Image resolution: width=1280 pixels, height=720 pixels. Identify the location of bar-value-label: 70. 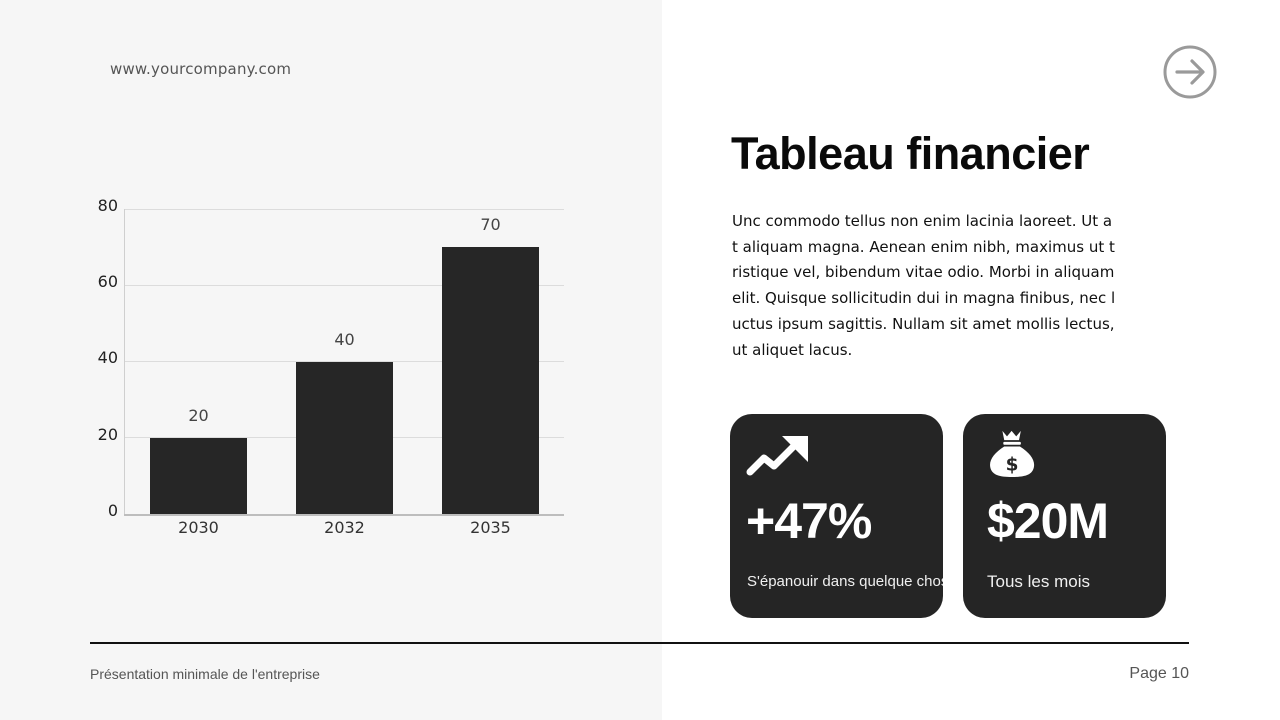
(490, 224).